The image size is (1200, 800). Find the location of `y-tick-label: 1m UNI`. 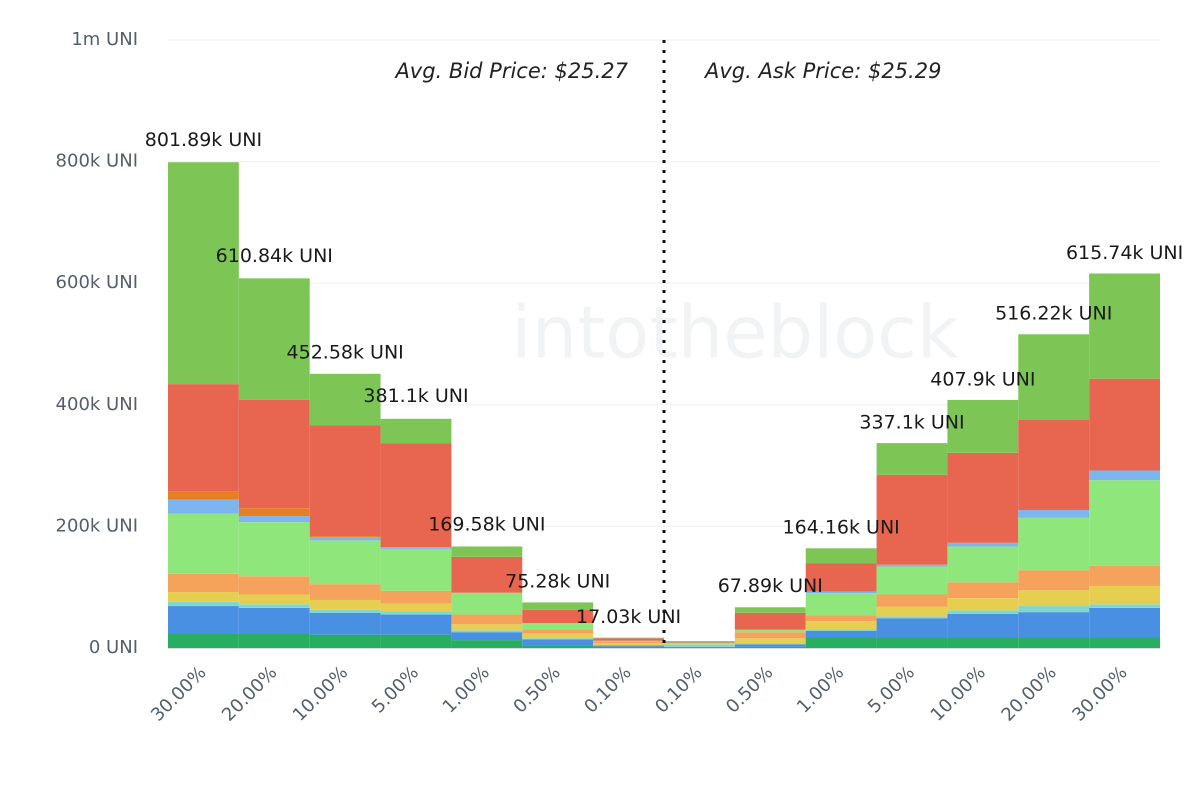

y-tick-label: 1m UNI is located at coordinates (104, 39).